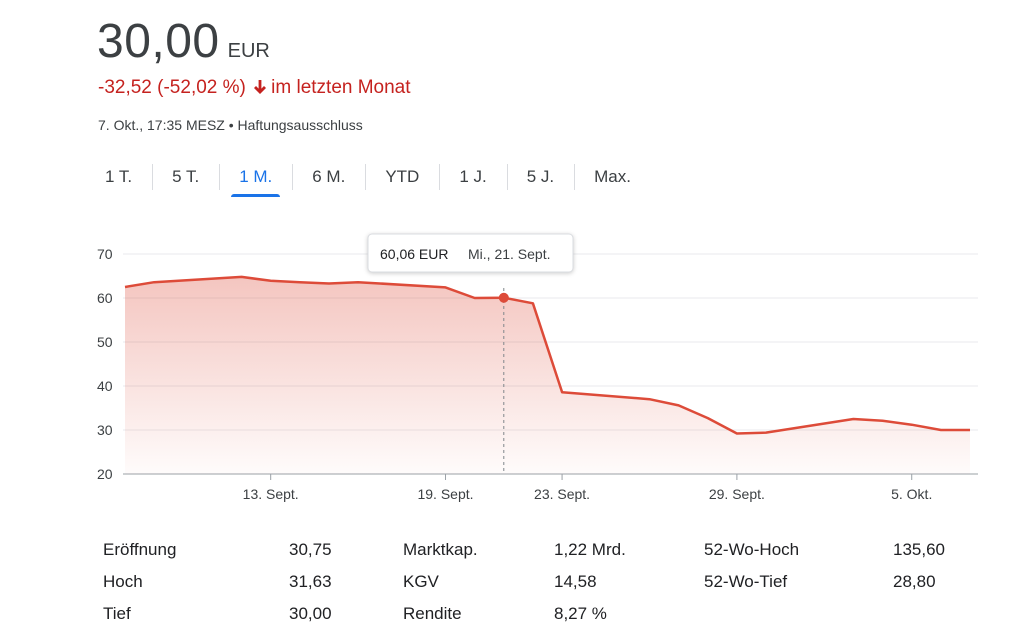 This screenshot has width=1024, height=642. What do you see at coordinates (105, 342) in the screenshot?
I see `y-tick-label: 50` at bounding box center [105, 342].